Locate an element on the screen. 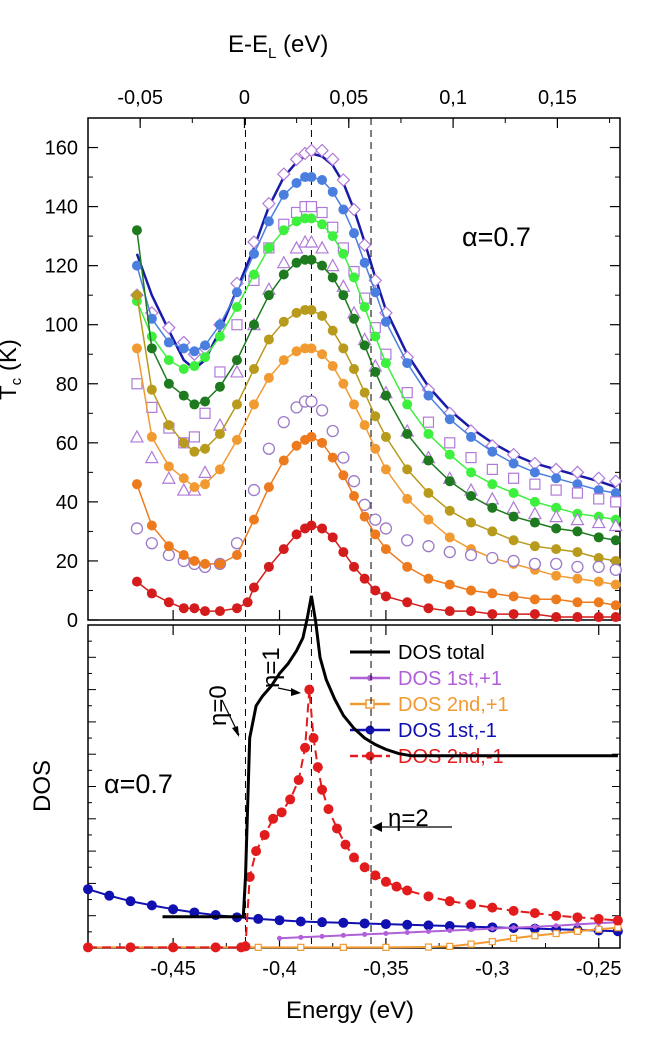 Image resolution: width=670 pixels, height=1045 pixels. top-axis-tick-label: 0,1 is located at coordinates (453, 98).